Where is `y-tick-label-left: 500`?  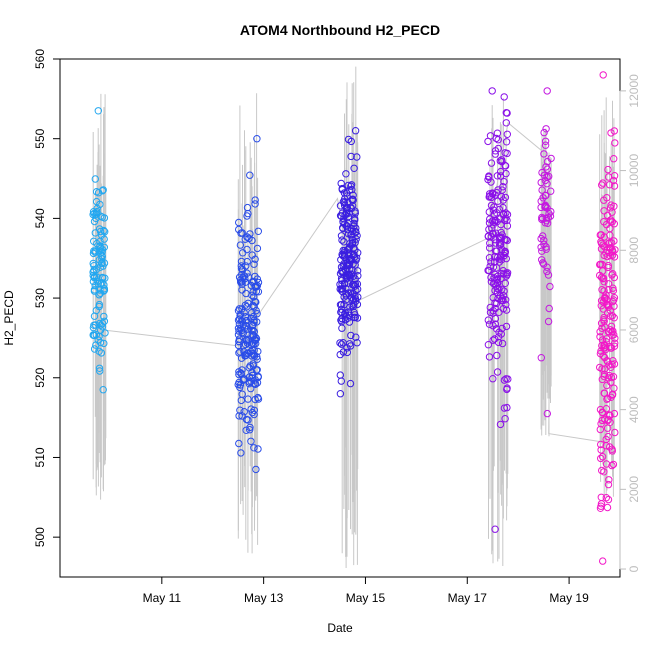 y-tick-label-left: 500 is located at coordinates (40, 537).